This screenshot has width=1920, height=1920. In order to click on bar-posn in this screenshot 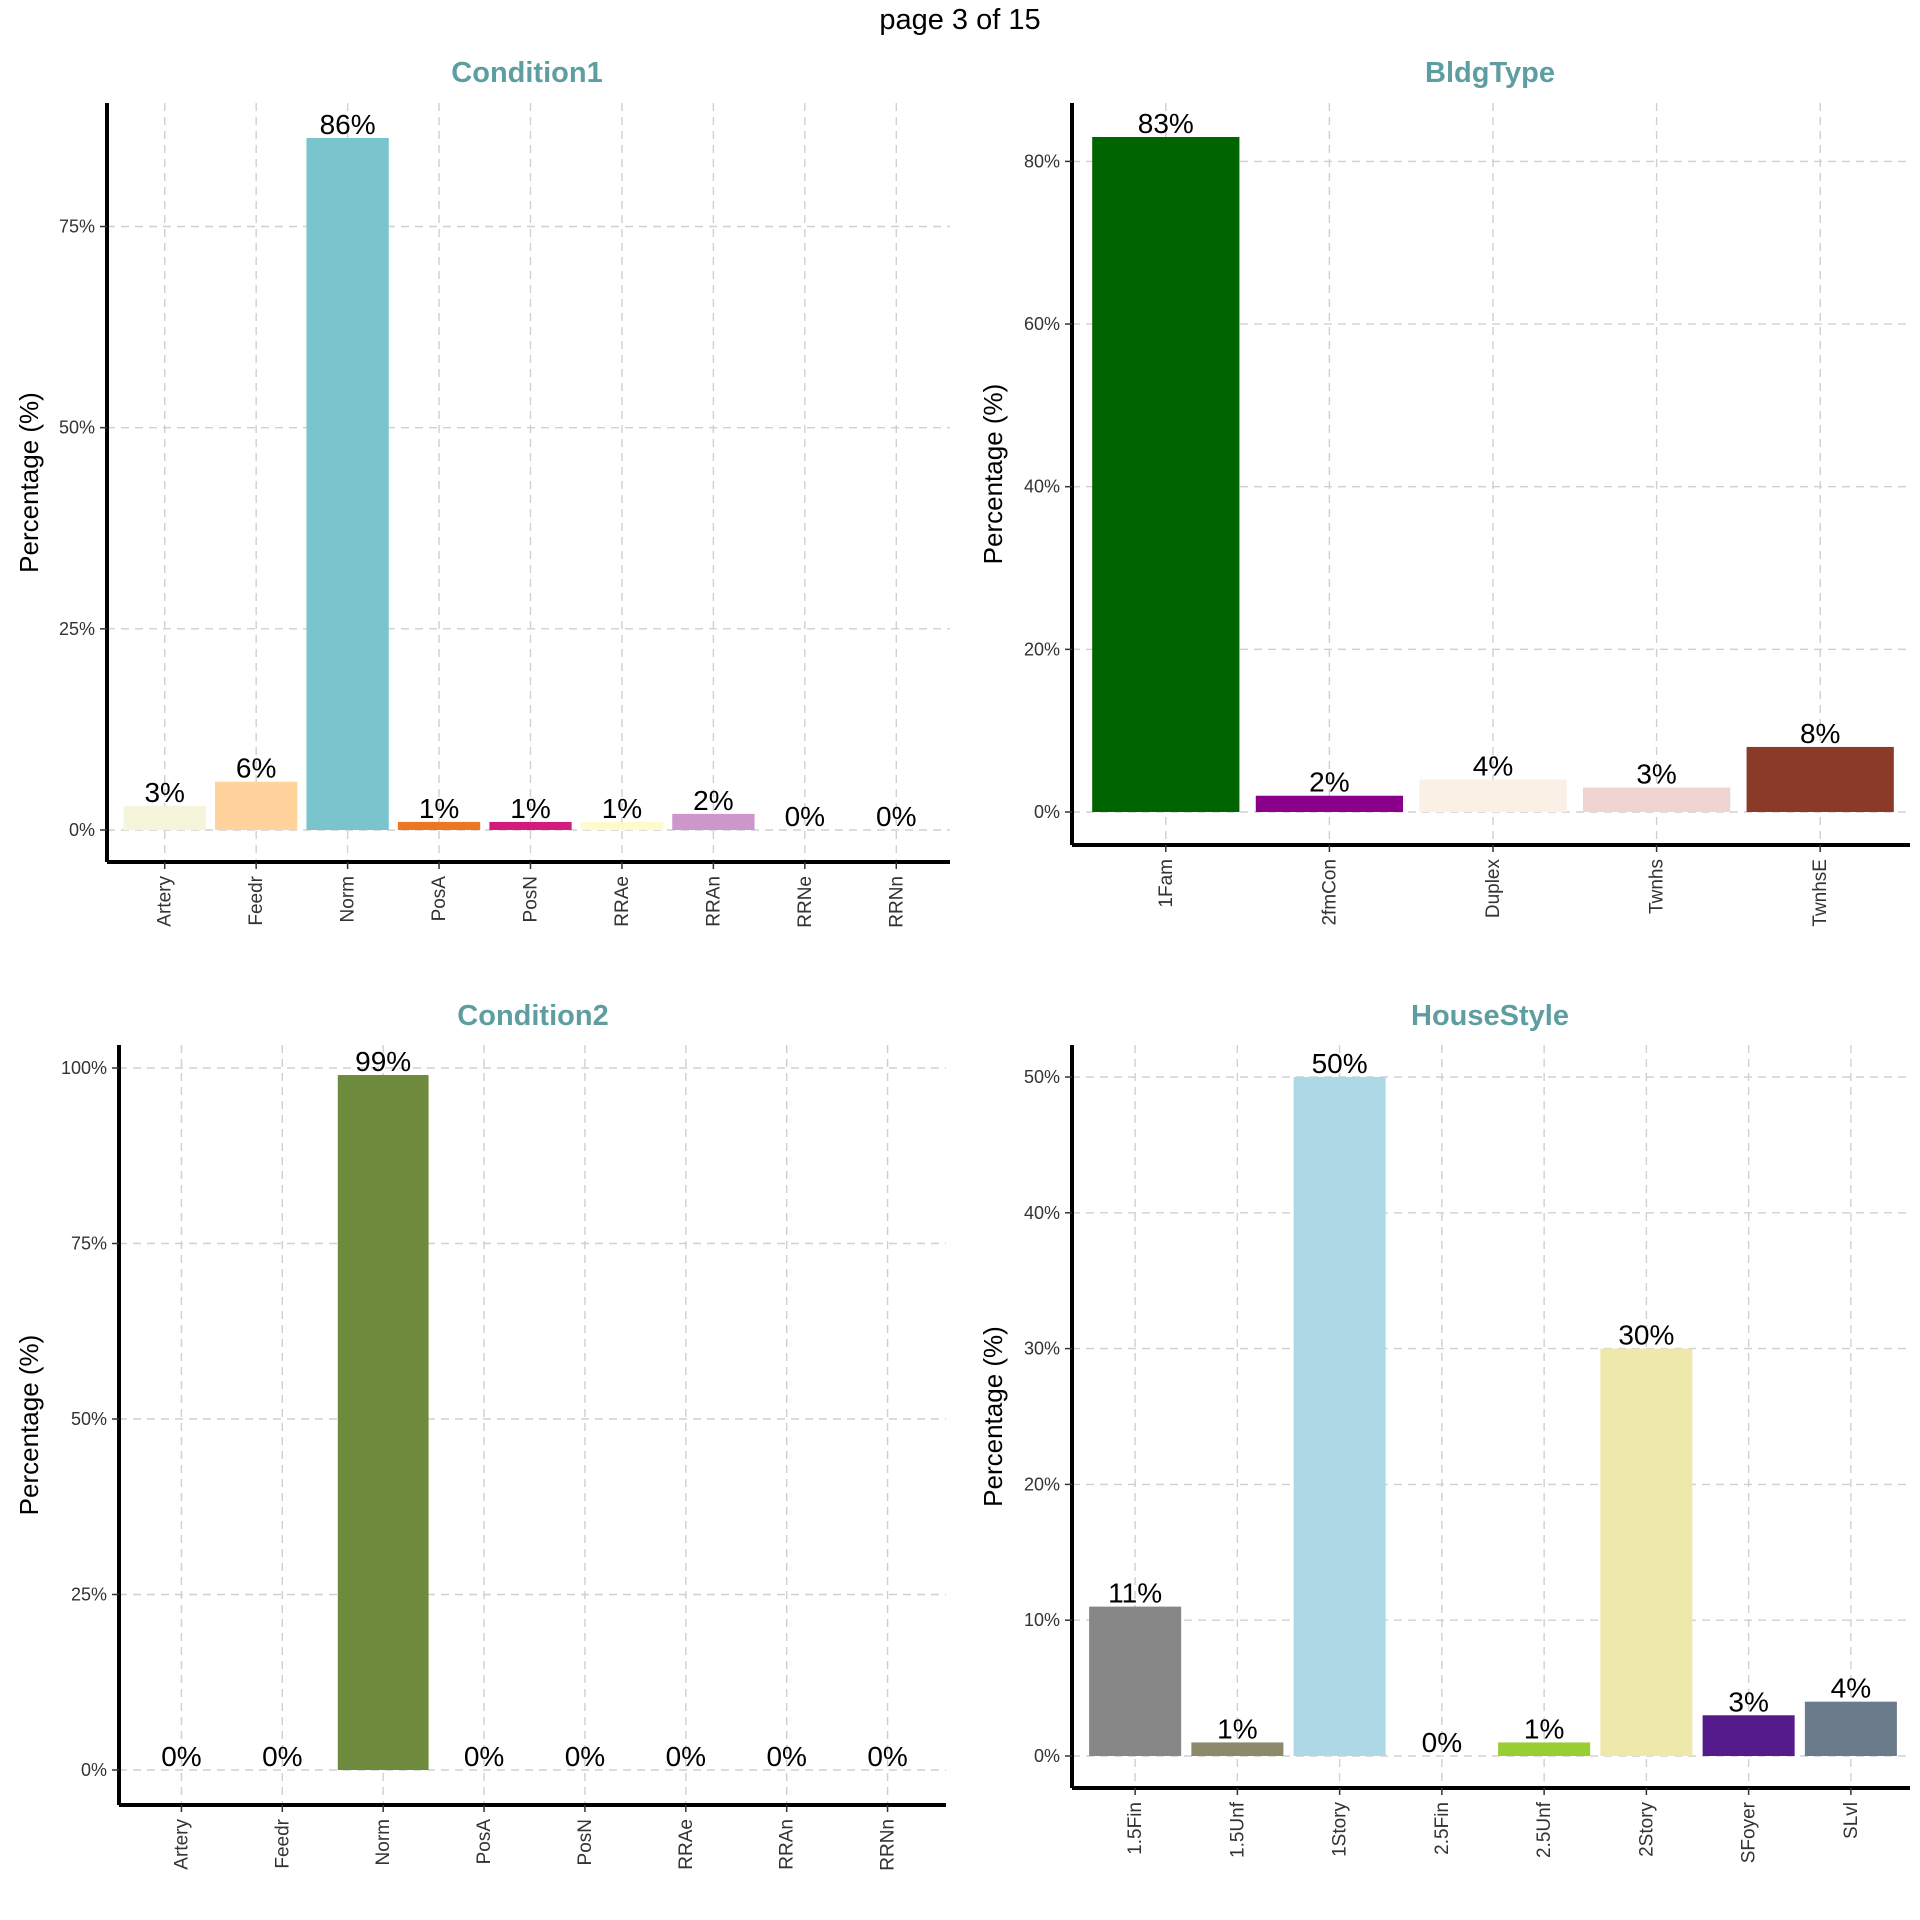, I will do `click(530, 825)`.